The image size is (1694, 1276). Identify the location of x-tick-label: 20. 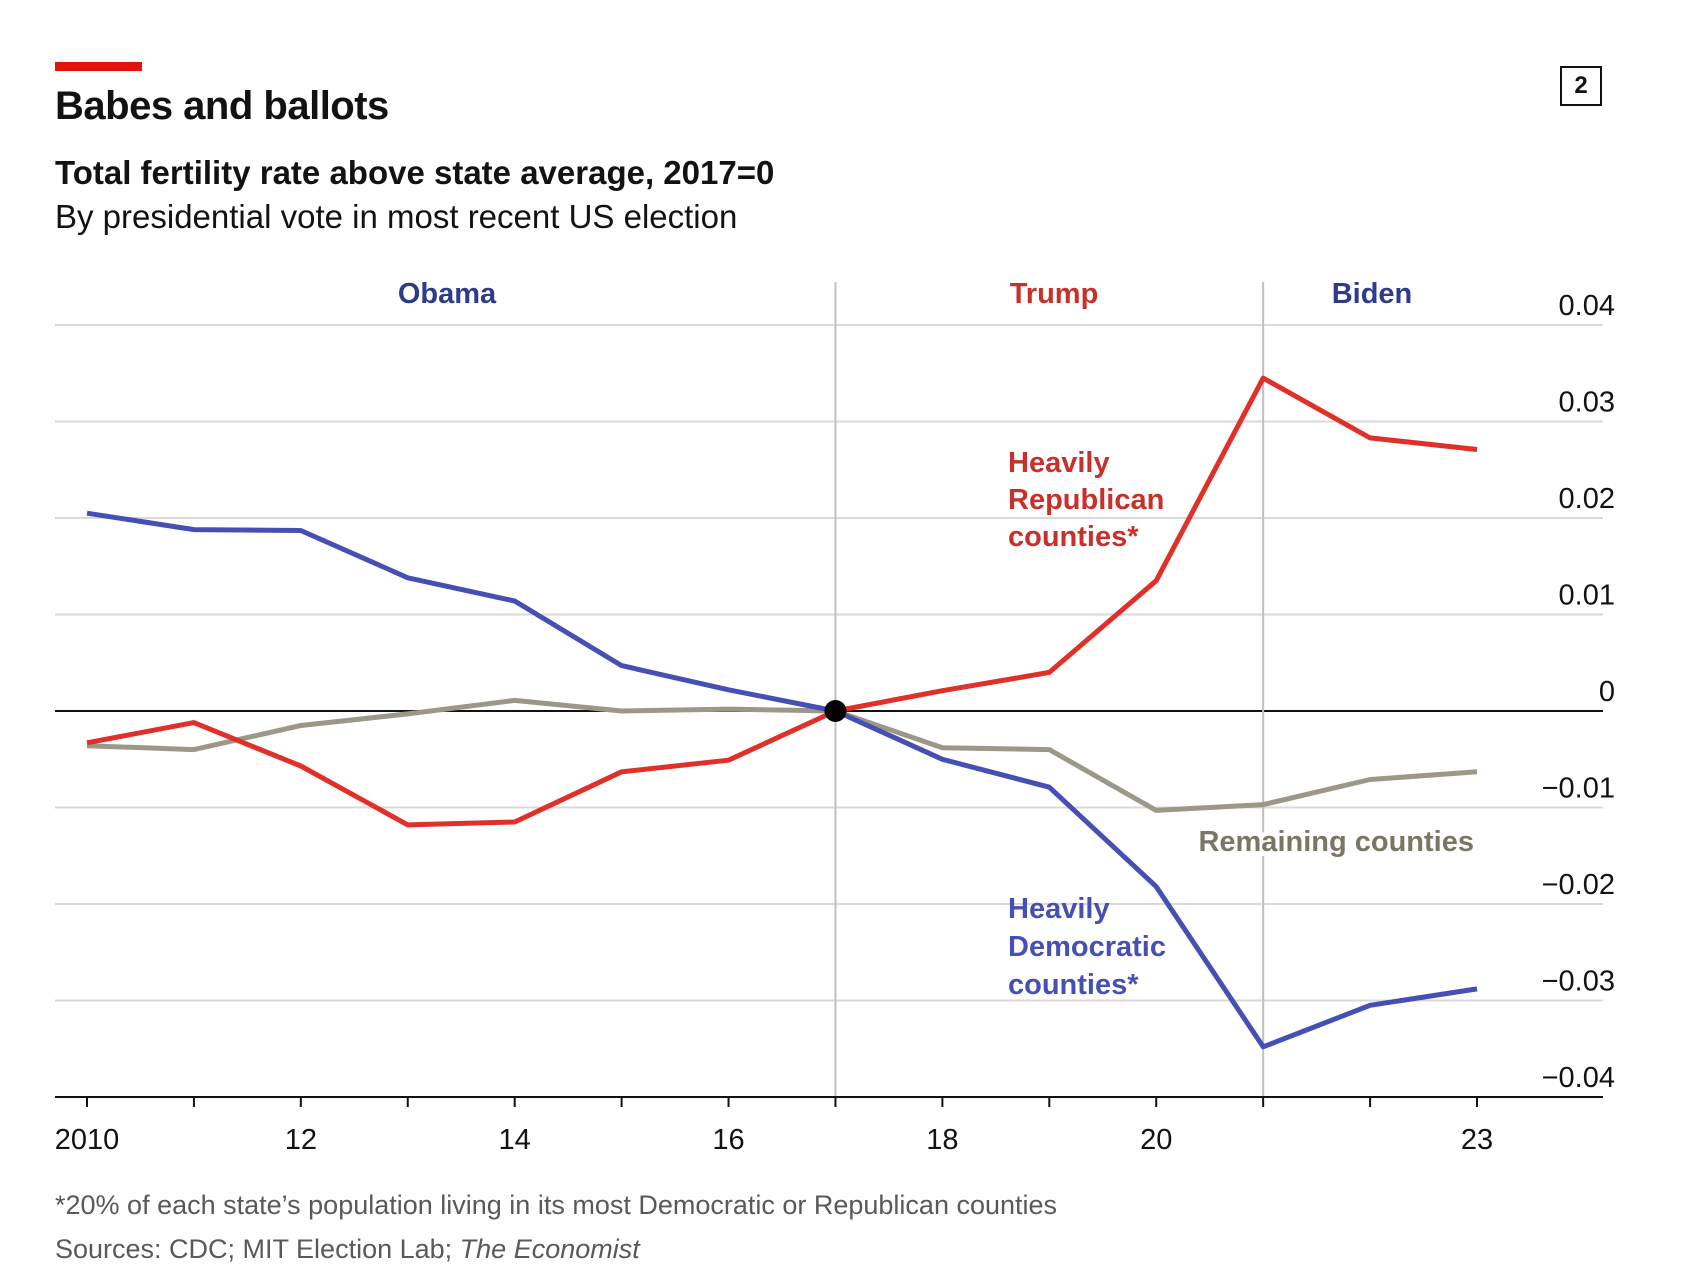
(1156, 1137).